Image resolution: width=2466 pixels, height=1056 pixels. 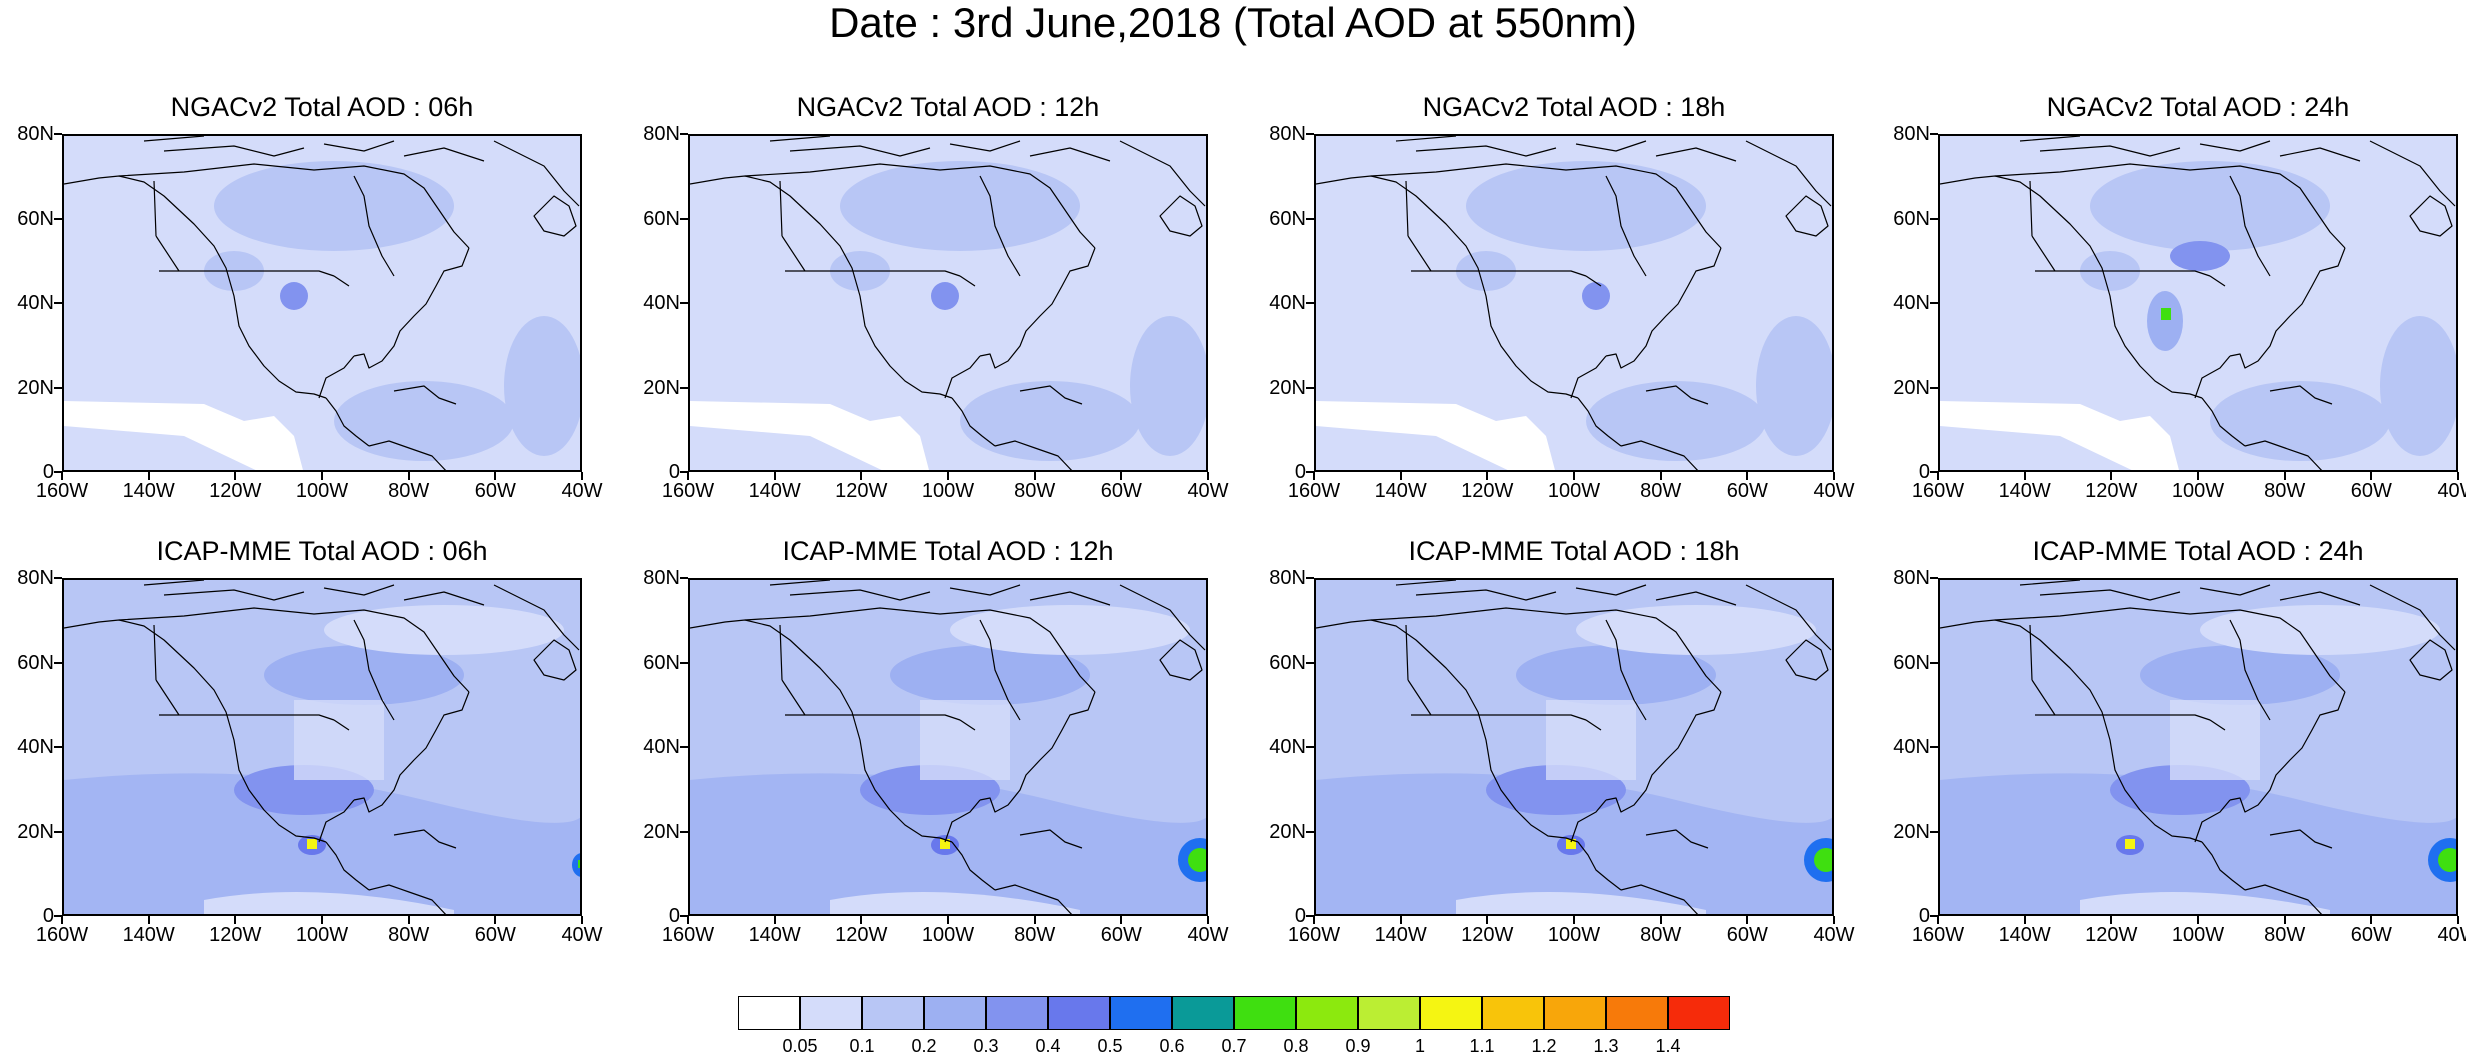 What do you see at coordinates (1544, 1046) in the screenshot?
I see `colorbar-label: 1.2` at bounding box center [1544, 1046].